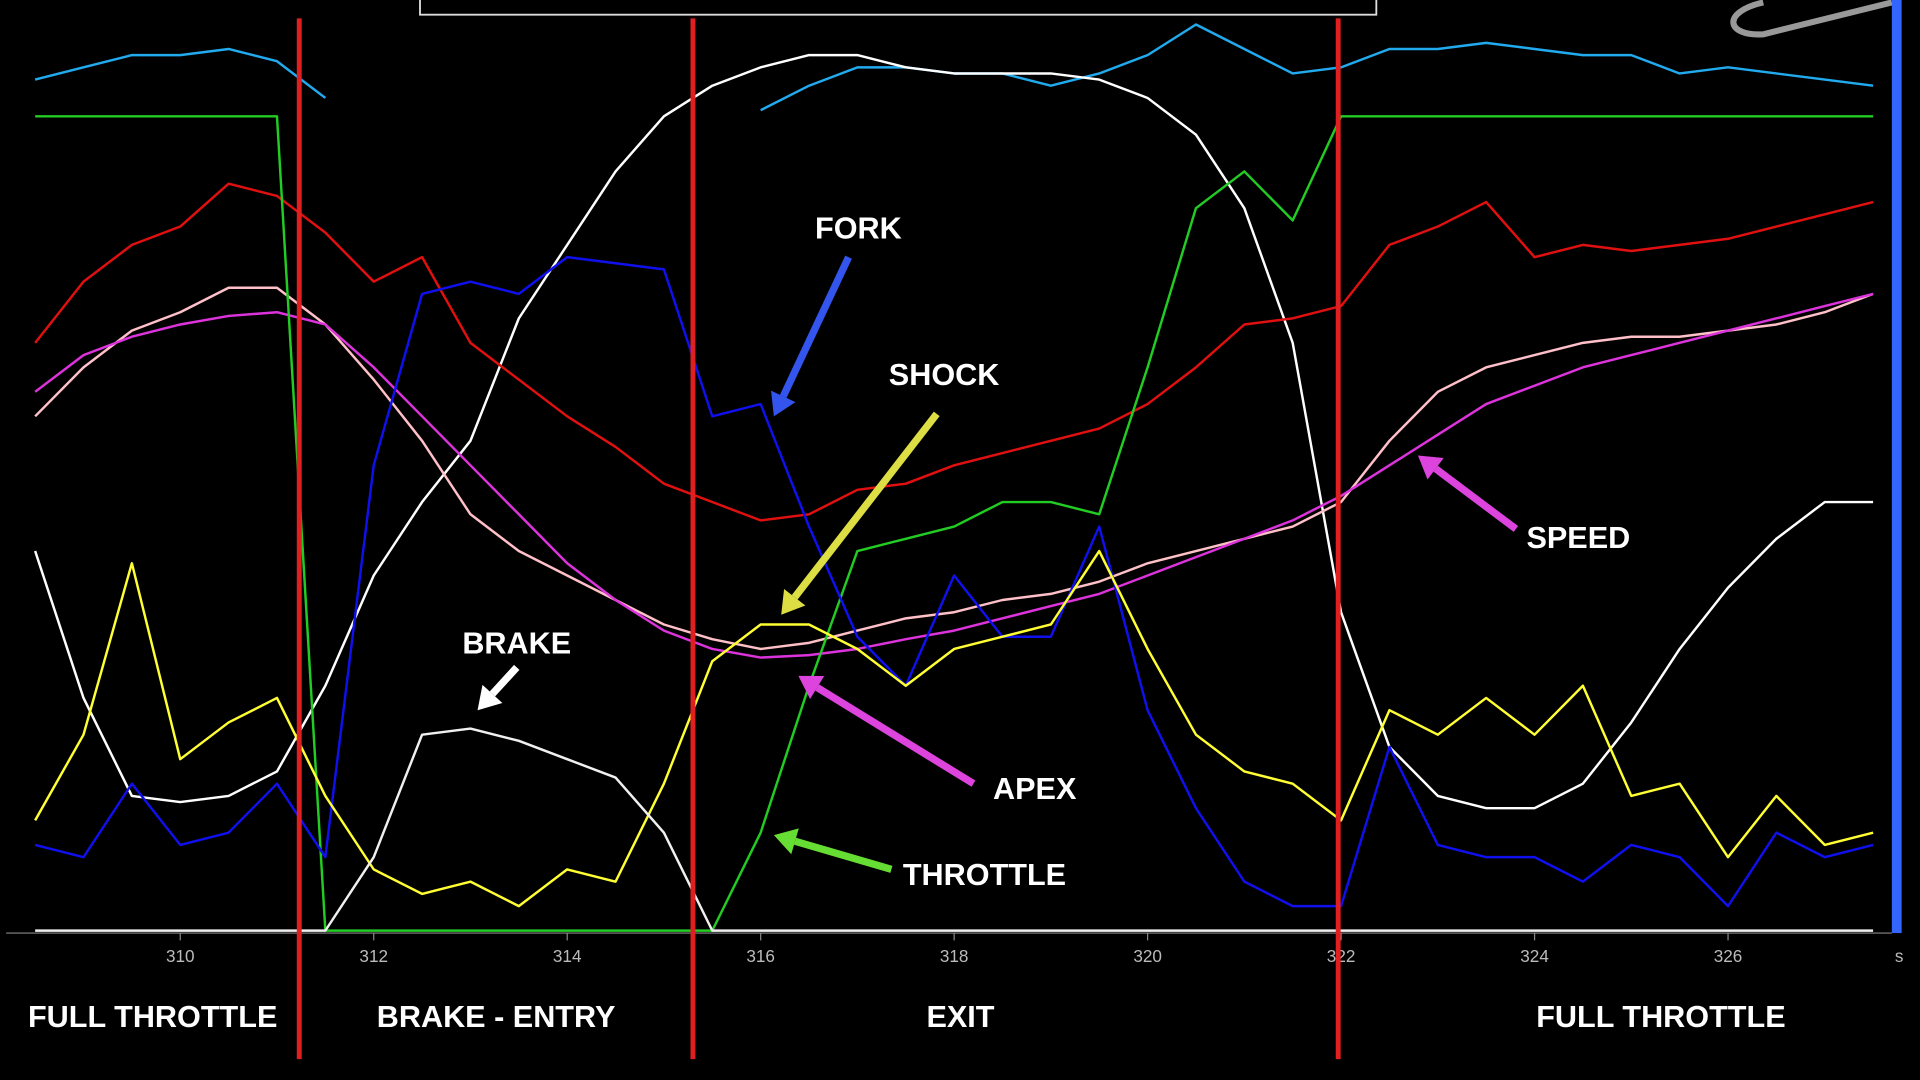  I want to click on x-tick-label: 326, so click(1728, 956).